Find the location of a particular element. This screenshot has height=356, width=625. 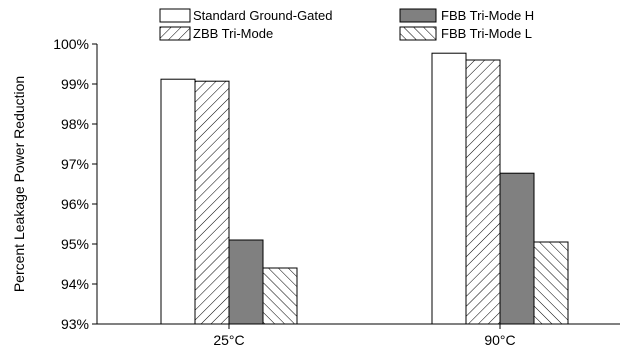

y-tick-label: 98% is located at coordinates (75, 124).